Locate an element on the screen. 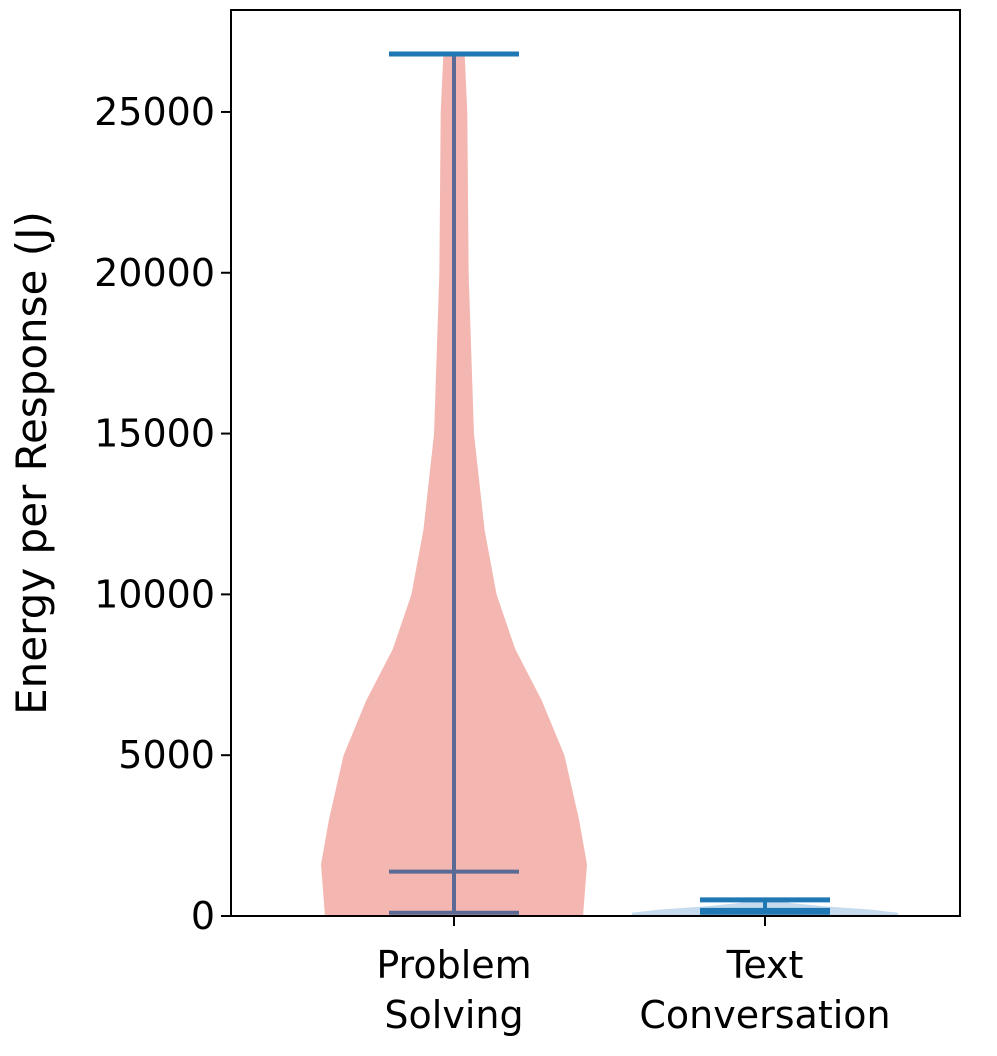  y-tick-label: 0 is located at coordinates (203, 916).